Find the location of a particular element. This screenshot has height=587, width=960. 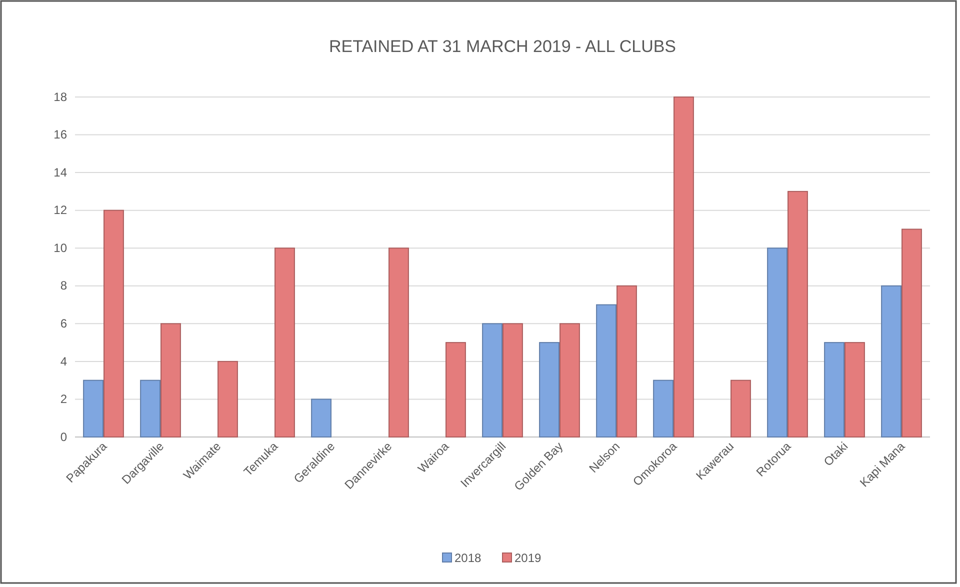

y-tick-label: 16 is located at coordinates (61, 135).